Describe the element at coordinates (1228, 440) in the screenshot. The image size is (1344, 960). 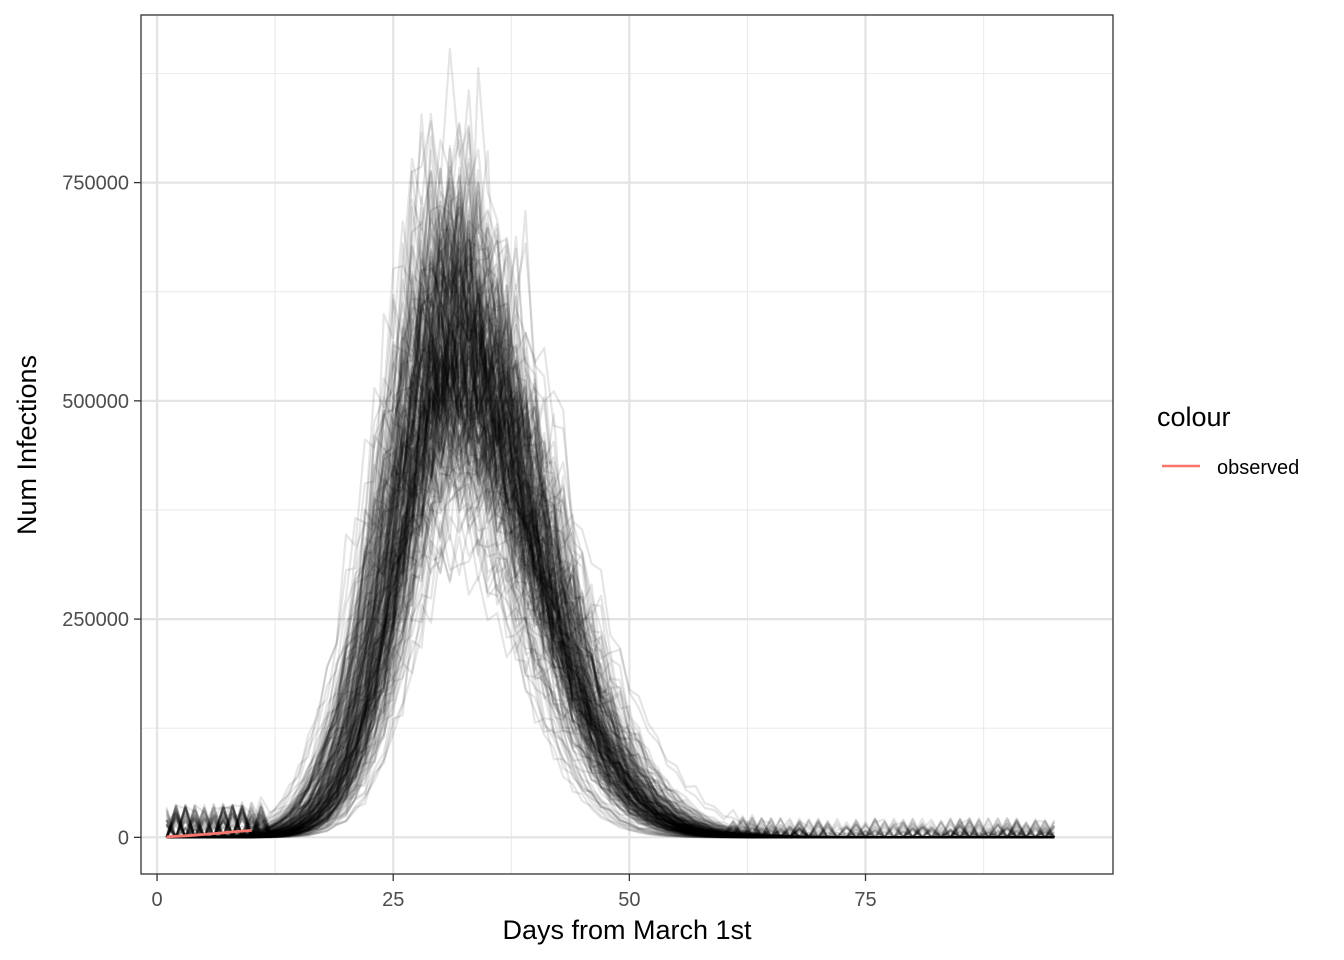
I see `legend: colour observed` at that location.